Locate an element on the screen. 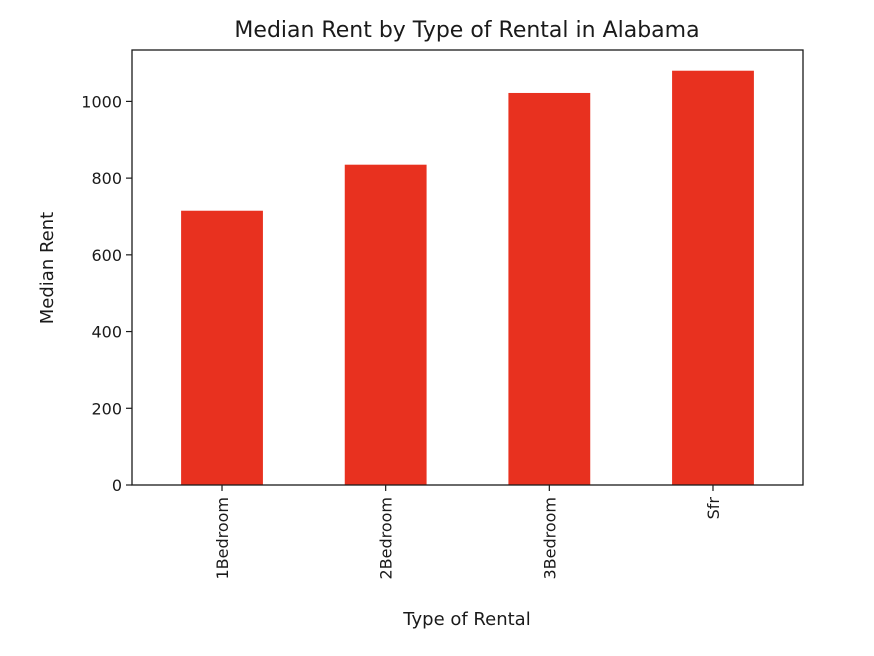  bar-sfr is located at coordinates (713, 277).